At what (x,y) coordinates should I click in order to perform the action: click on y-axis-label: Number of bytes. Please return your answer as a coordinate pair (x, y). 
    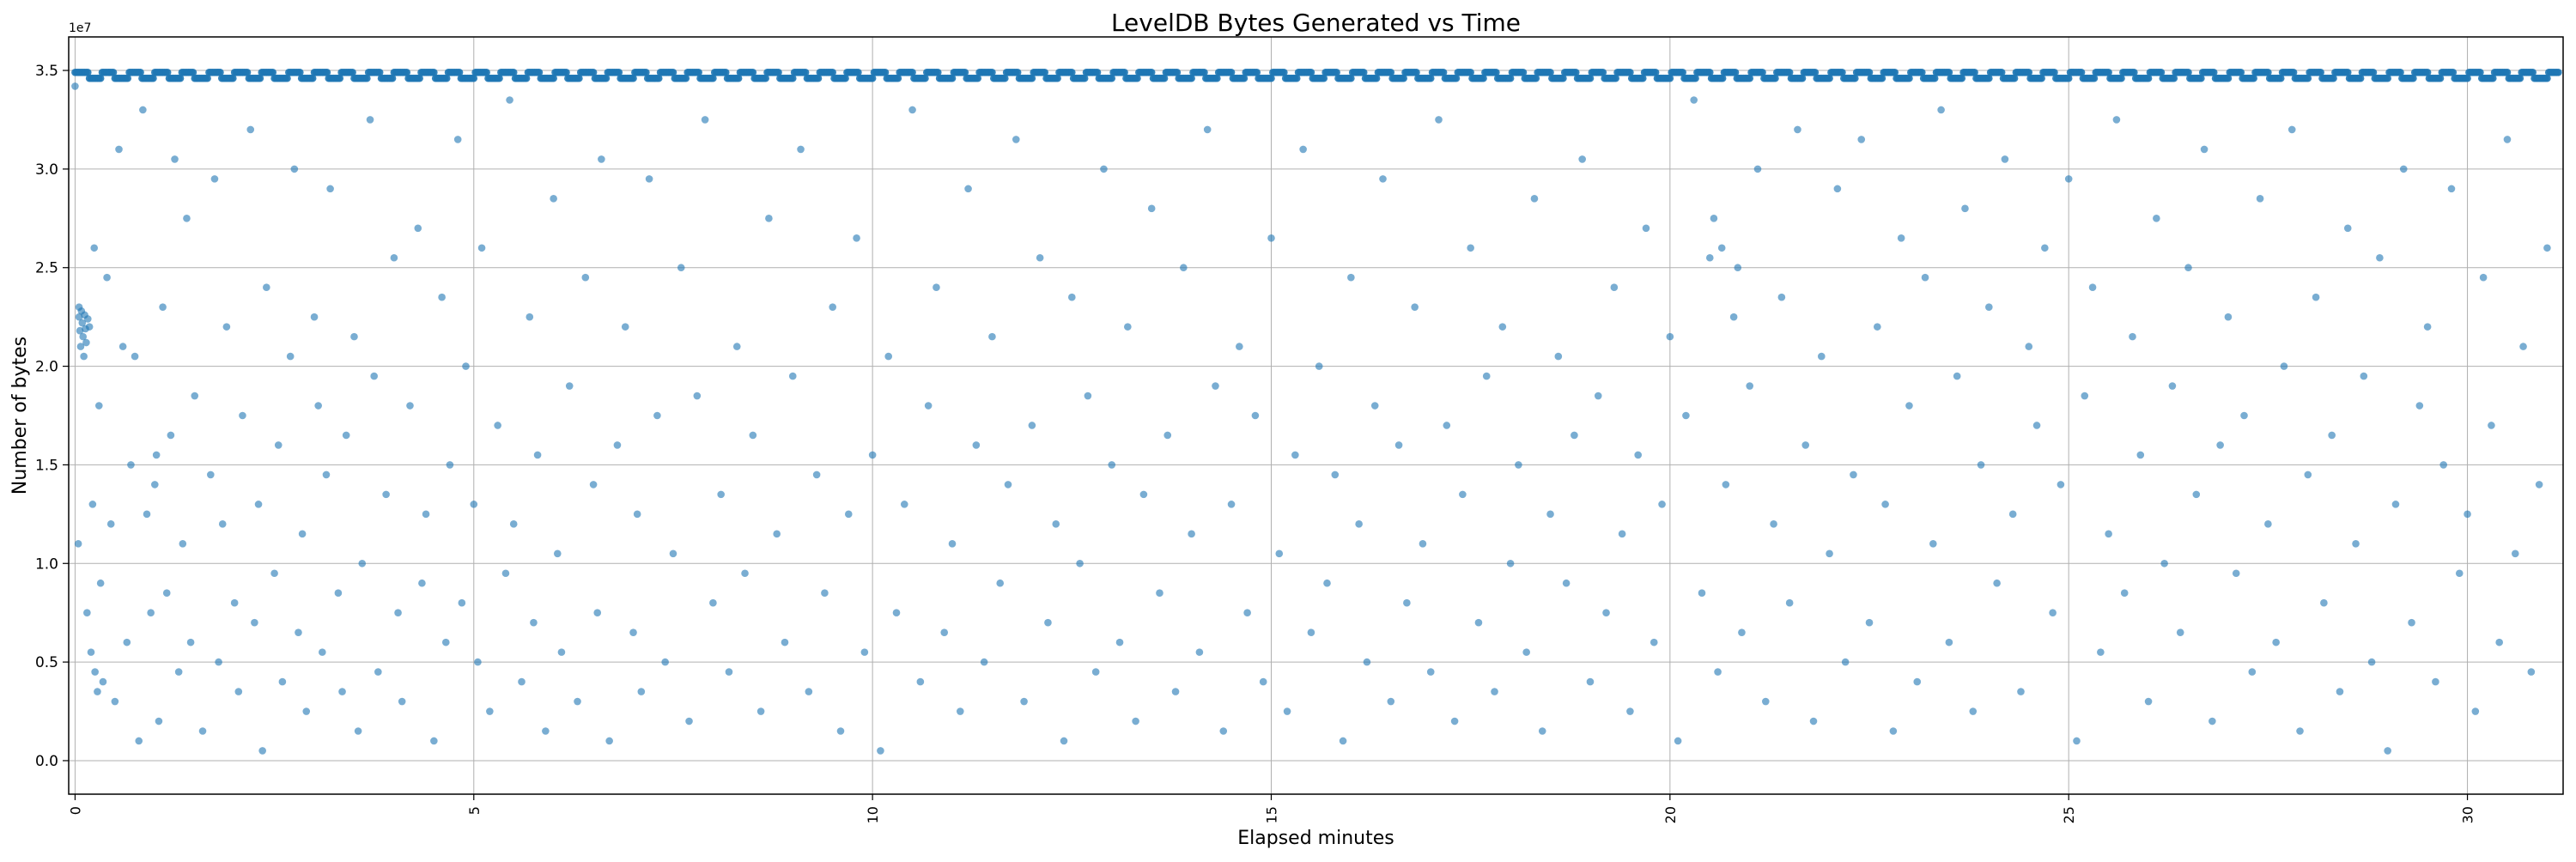
    Looking at the image, I should click on (20, 416).